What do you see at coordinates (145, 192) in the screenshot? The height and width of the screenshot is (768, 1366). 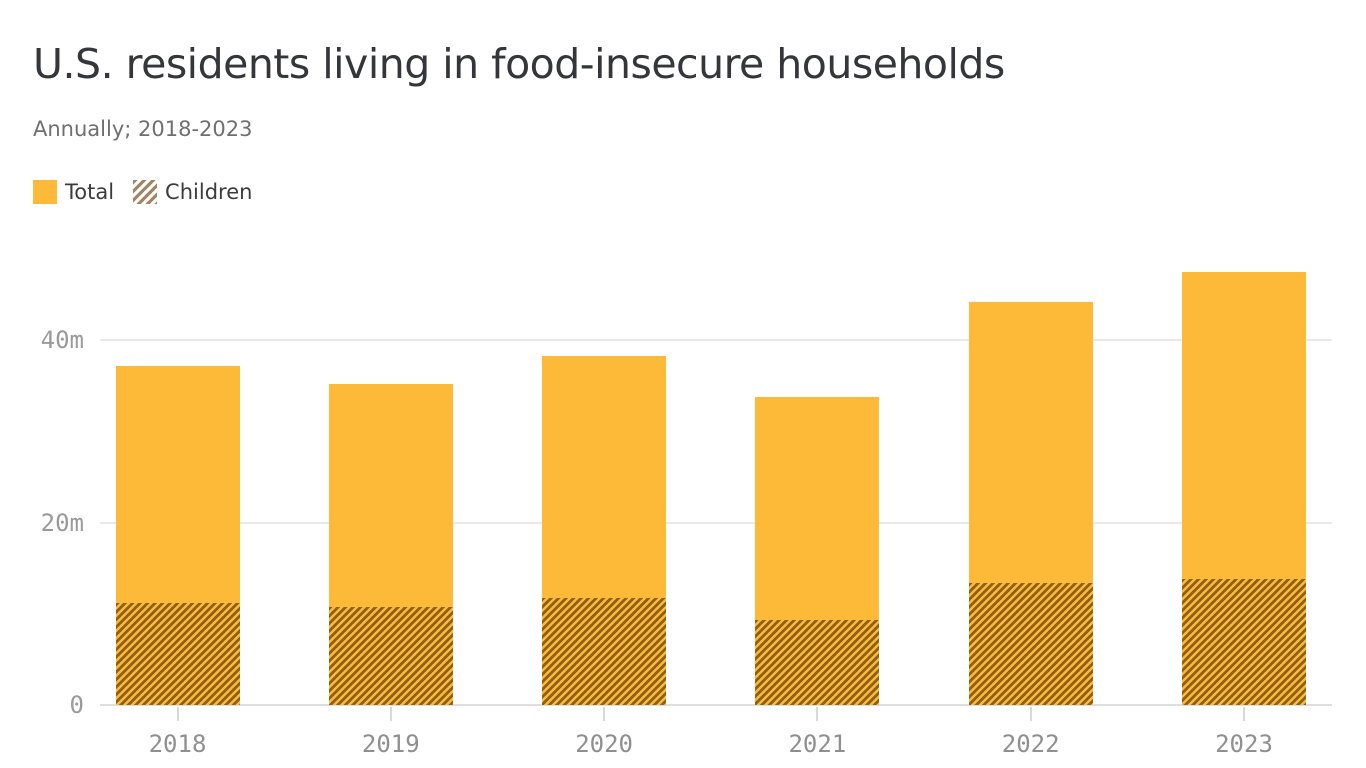 I see `children-hatch-swatch-icon` at bounding box center [145, 192].